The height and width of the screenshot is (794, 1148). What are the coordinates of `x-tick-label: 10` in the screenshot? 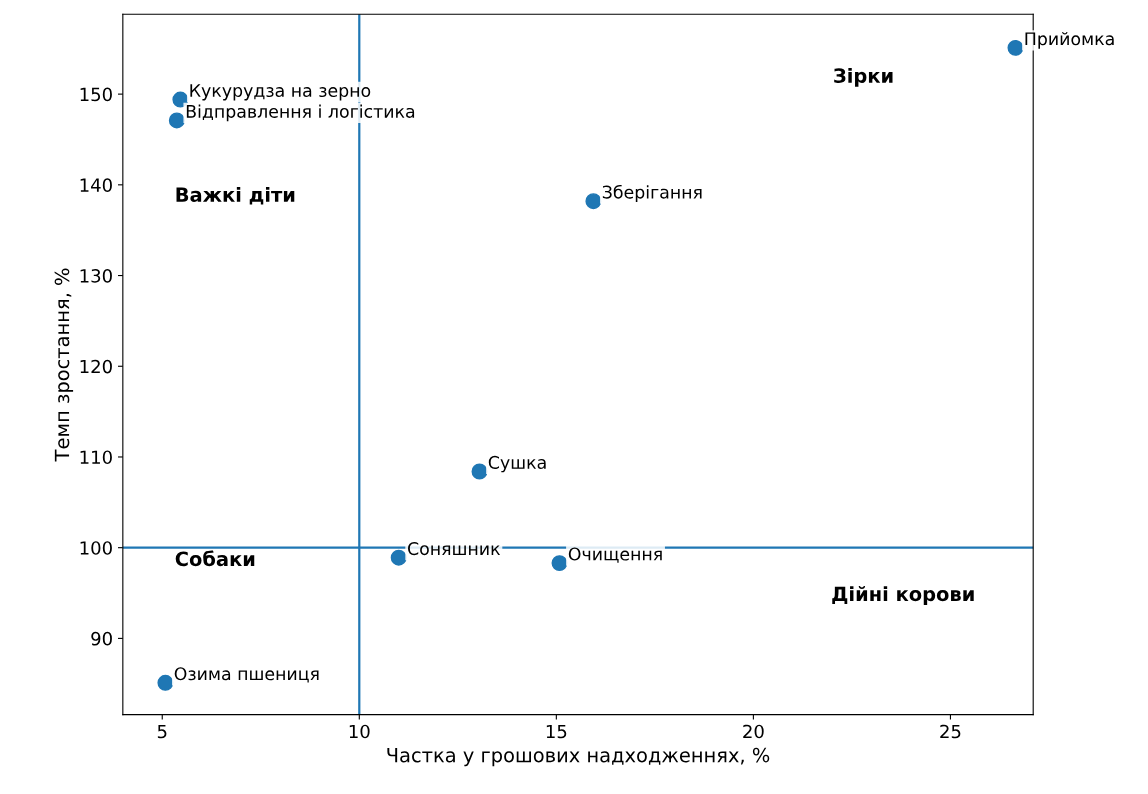 It's located at (359, 731).